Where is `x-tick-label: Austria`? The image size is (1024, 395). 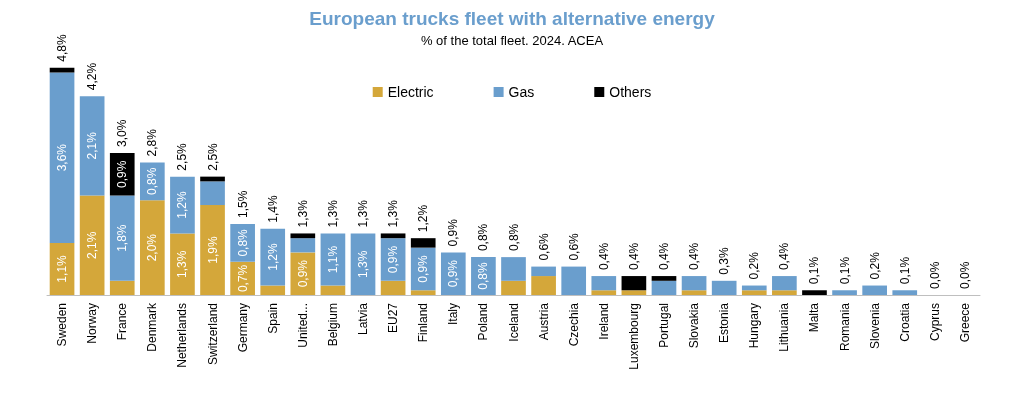 x-tick-label: Austria is located at coordinates (543, 321).